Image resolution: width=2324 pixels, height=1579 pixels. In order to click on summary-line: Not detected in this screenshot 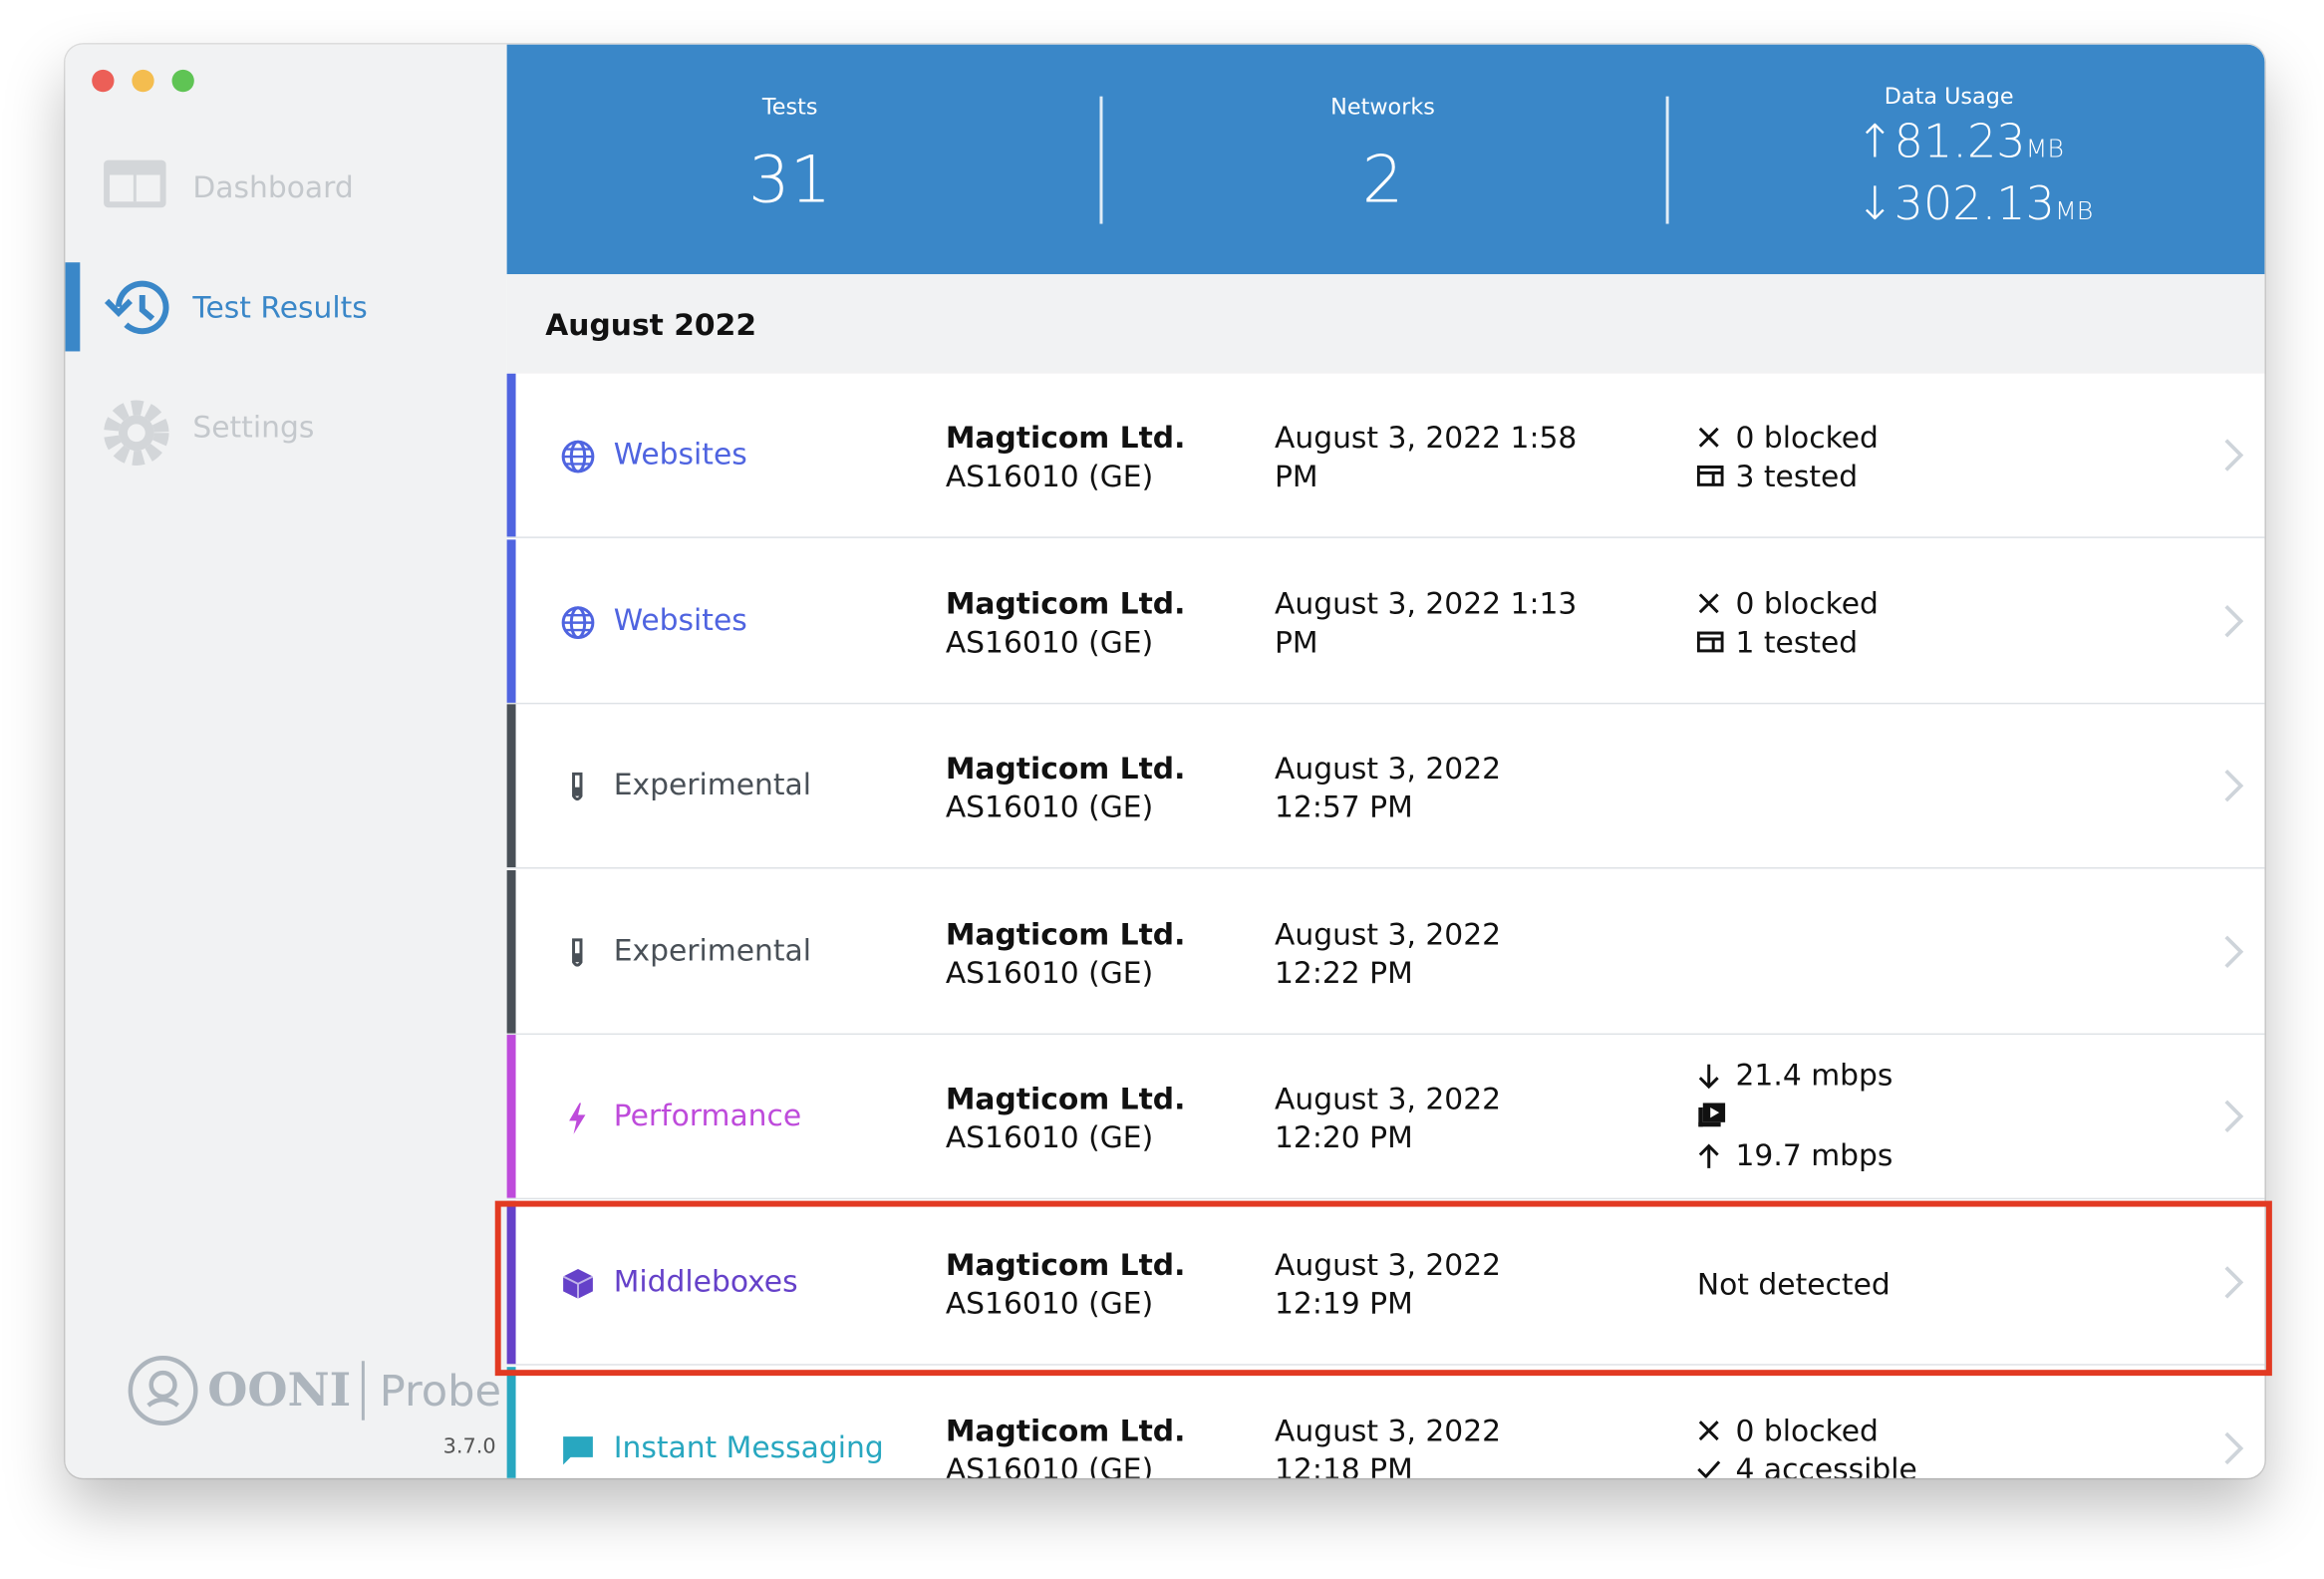, I will do `click(1793, 1284)`.